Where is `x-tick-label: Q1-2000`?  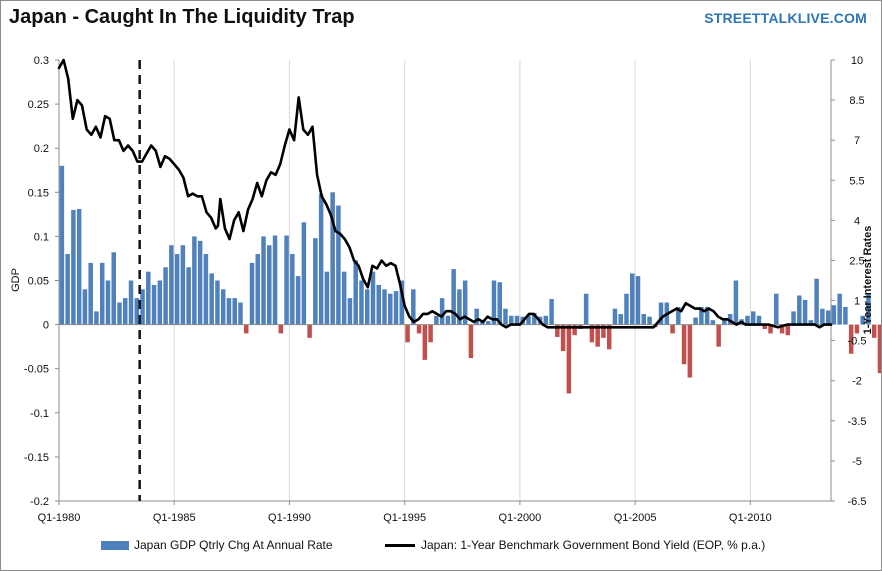
x-tick-label: Q1-2000 is located at coordinates (519, 518).